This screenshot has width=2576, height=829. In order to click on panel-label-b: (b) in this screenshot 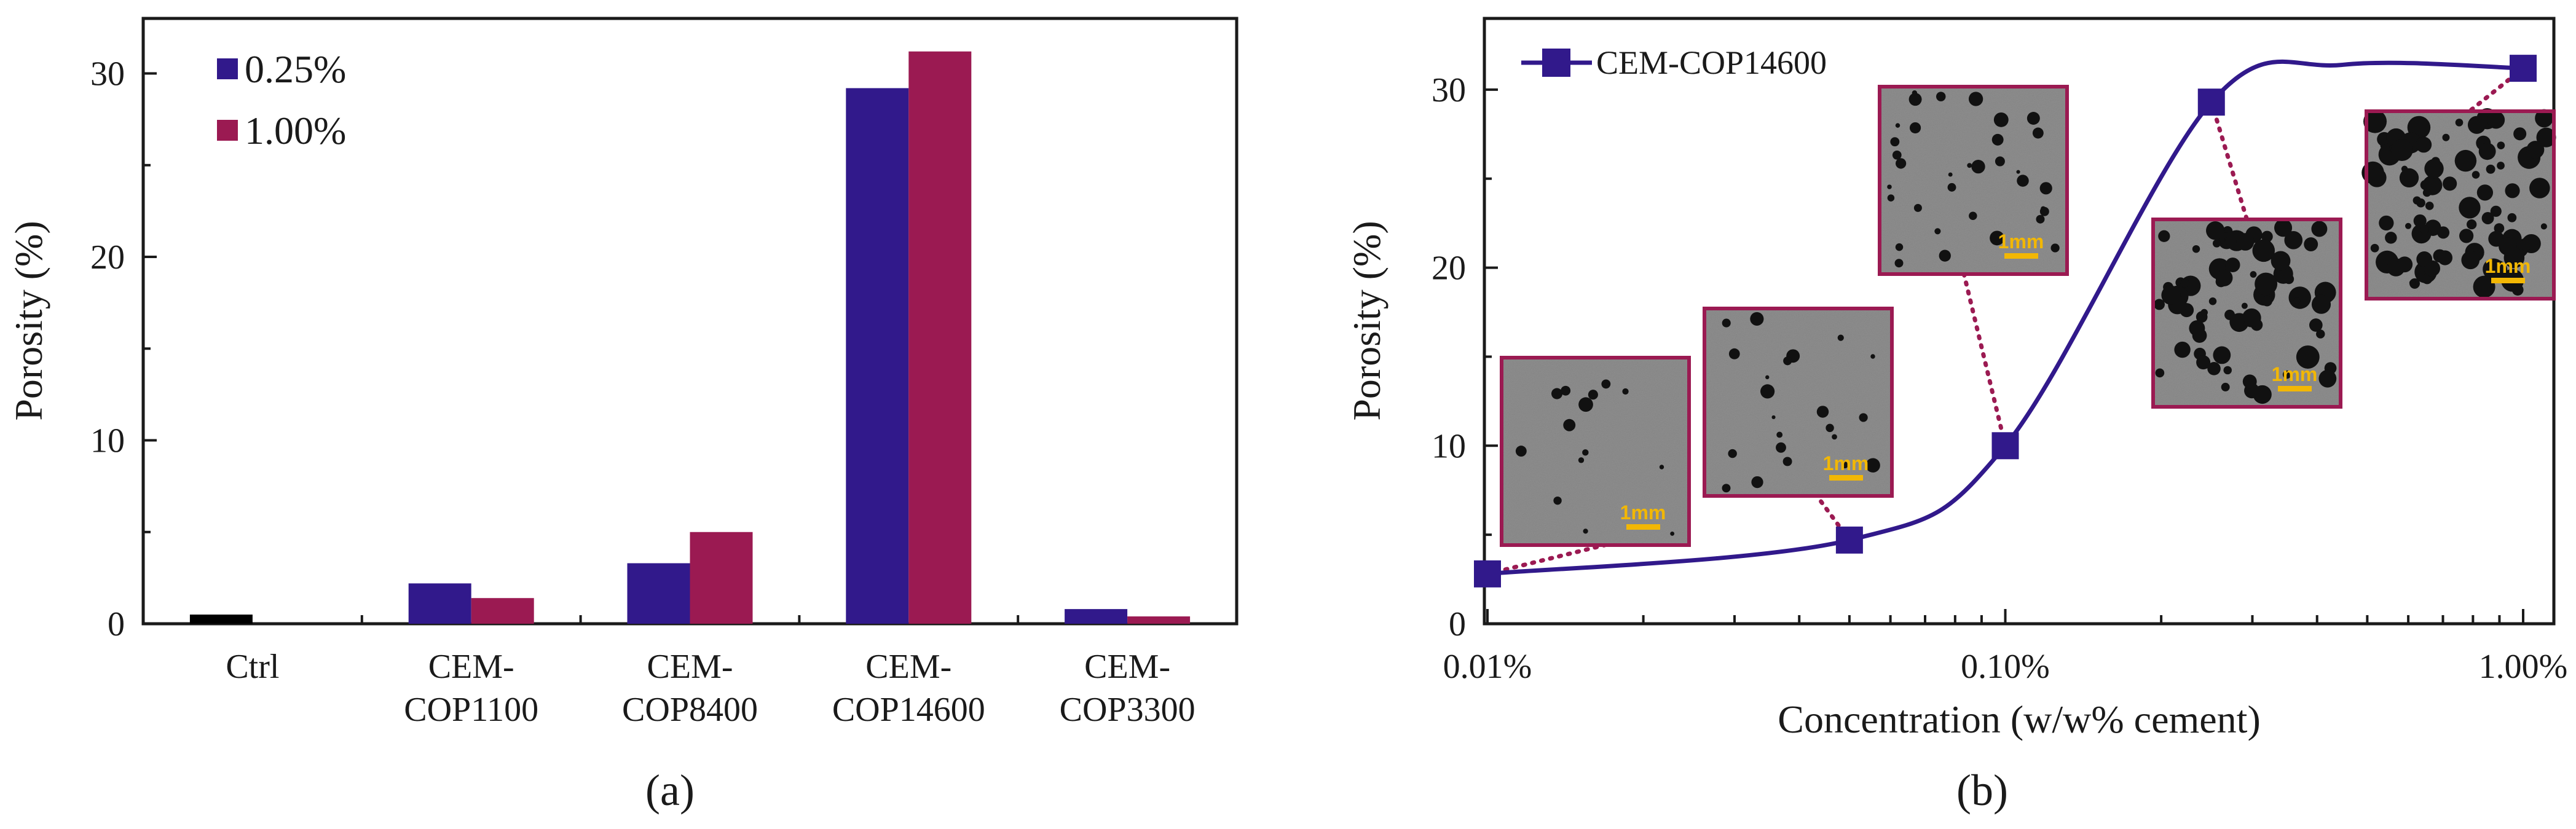, I will do `click(1982, 790)`.